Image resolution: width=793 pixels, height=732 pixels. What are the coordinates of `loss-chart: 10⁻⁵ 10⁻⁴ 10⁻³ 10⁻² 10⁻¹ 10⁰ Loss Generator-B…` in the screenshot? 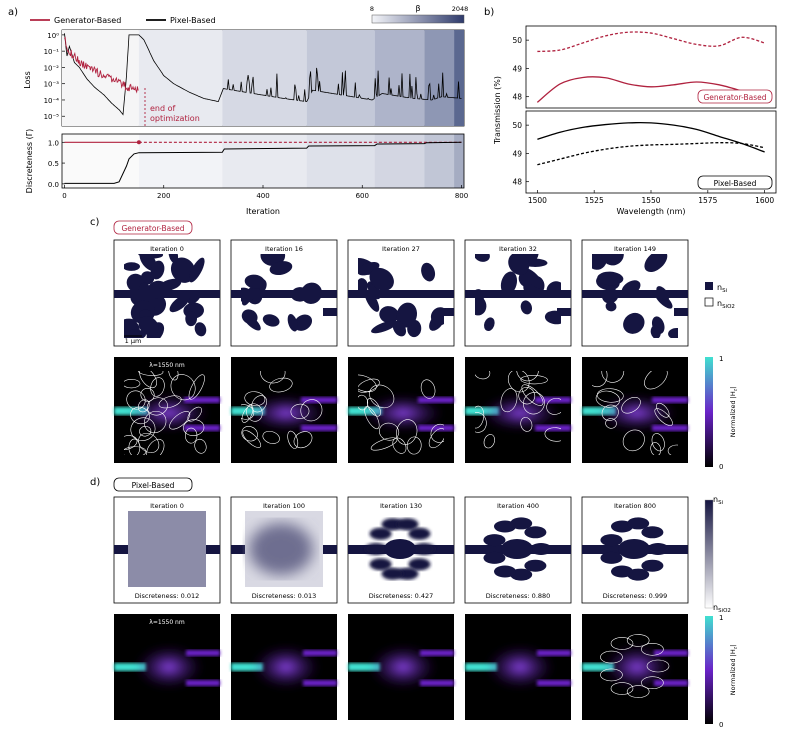 It's located at (245, 65).